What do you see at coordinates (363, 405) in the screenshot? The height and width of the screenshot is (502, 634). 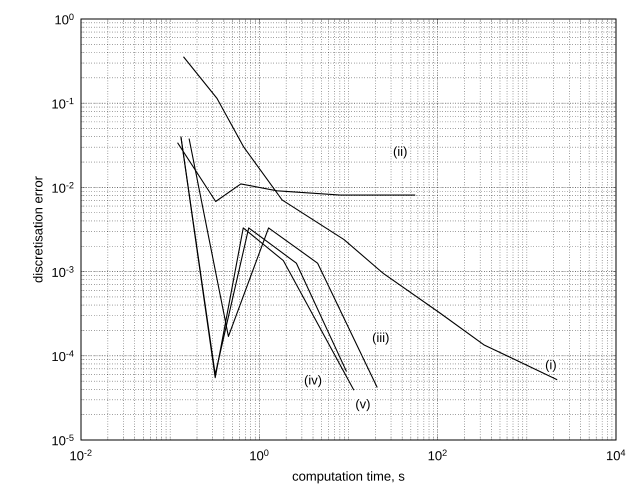 I see `annotation: (v)` at bounding box center [363, 405].